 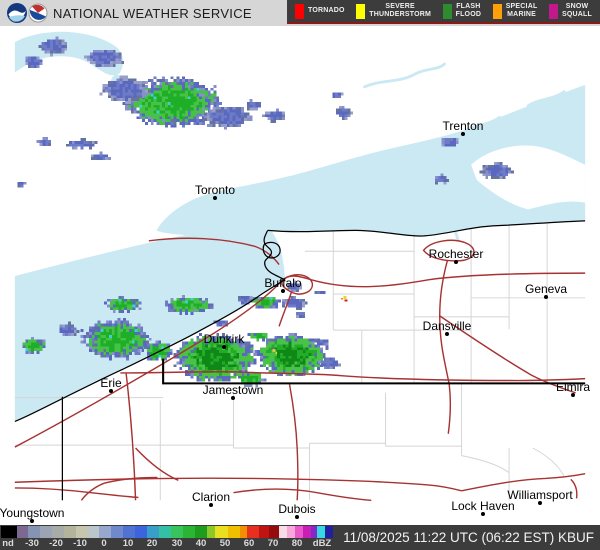 I want to click on rivers-layer, so click(x=464, y=151).